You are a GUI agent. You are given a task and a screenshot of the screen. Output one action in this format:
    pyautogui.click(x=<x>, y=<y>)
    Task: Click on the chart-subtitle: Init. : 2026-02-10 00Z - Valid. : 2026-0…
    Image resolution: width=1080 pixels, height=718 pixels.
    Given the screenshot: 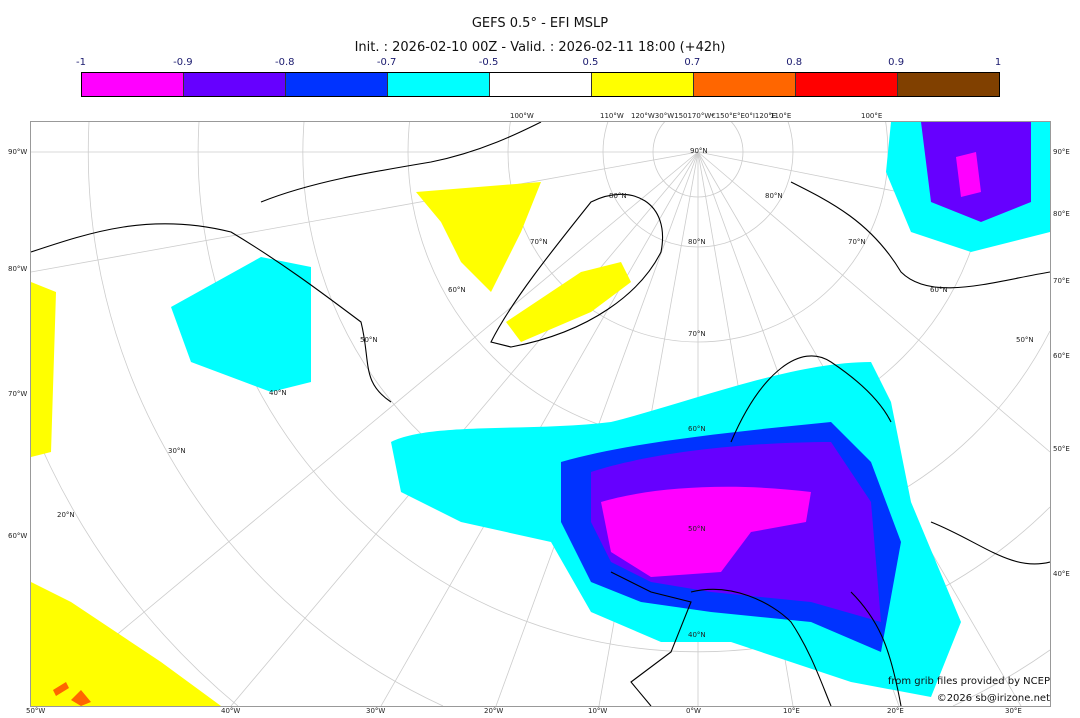 What is the action you would take?
    pyautogui.click(x=540, y=47)
    